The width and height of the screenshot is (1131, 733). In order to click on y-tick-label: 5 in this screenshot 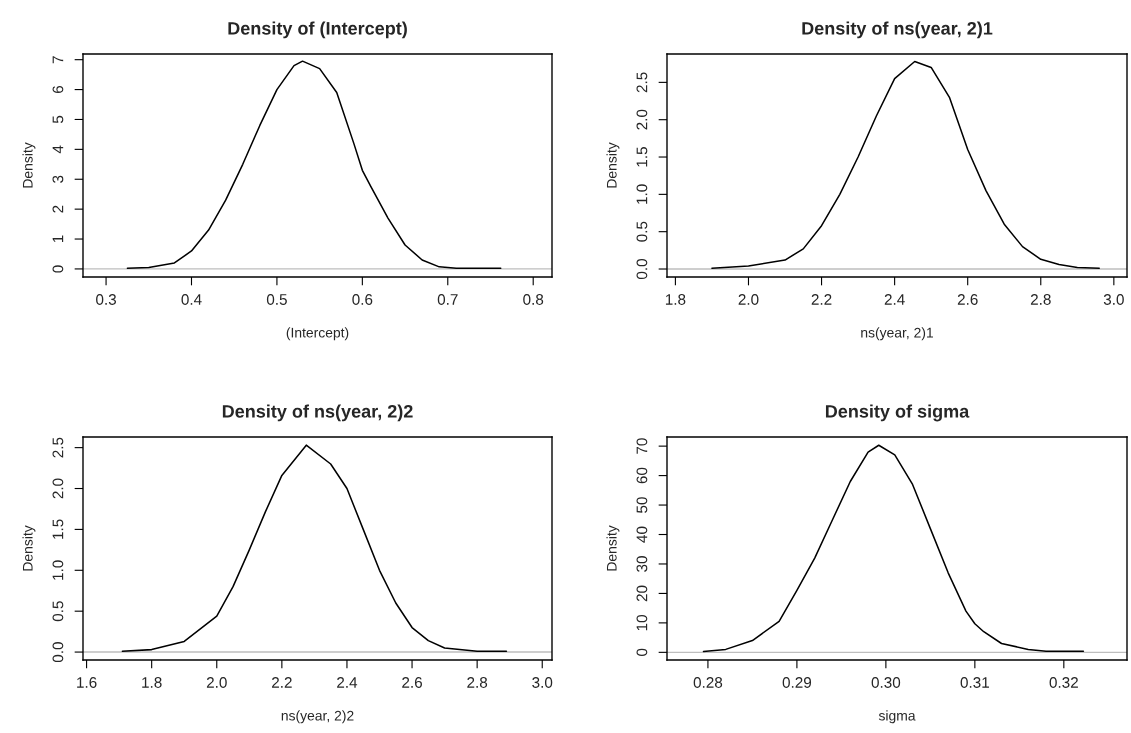, I will do `click(58, 119)`.